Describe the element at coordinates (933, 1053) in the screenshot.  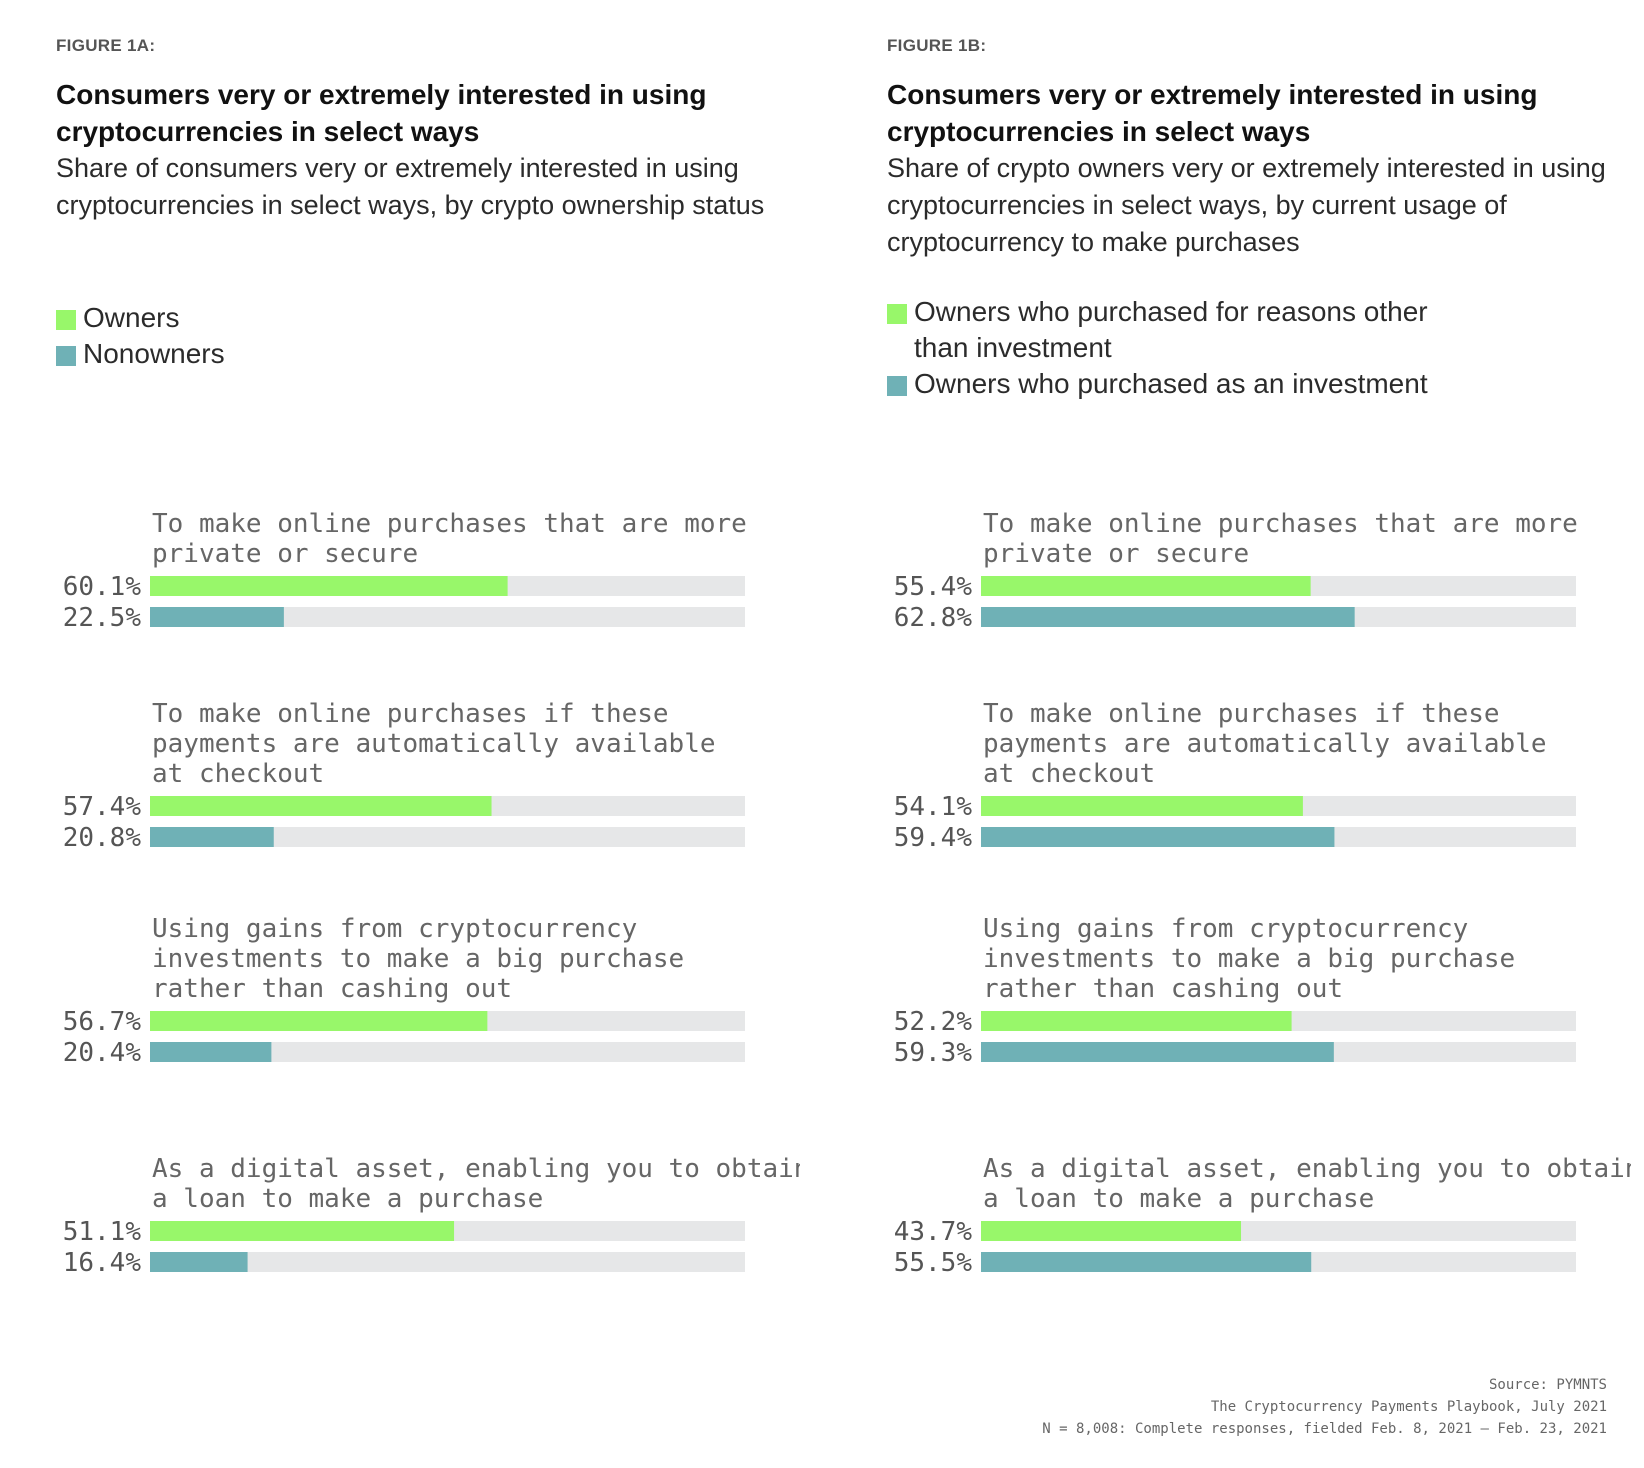
I see `value-label: 59.3%` at that location.